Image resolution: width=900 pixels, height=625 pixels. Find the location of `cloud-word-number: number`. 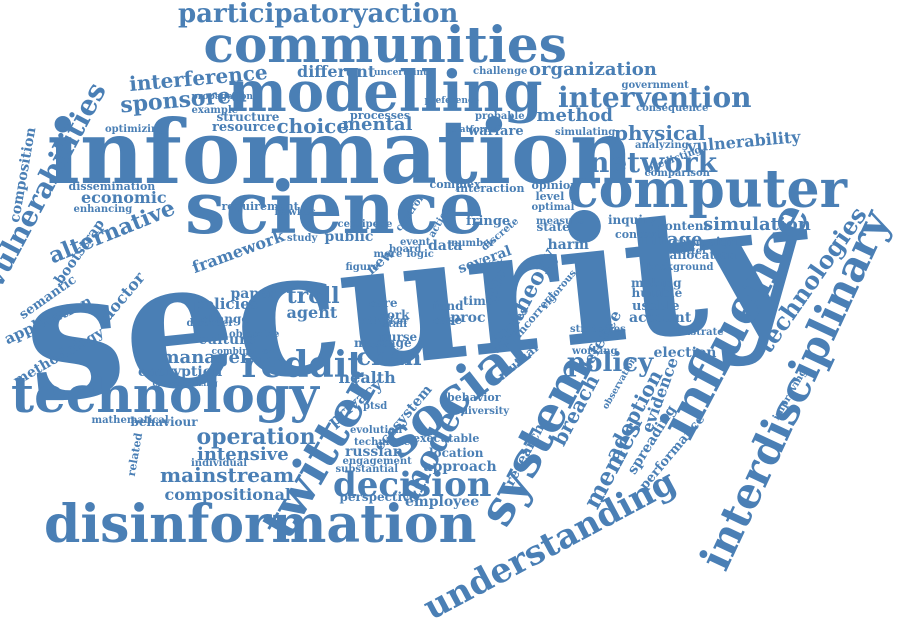

cloud-word-number: number is located at coordinates (473, 243).